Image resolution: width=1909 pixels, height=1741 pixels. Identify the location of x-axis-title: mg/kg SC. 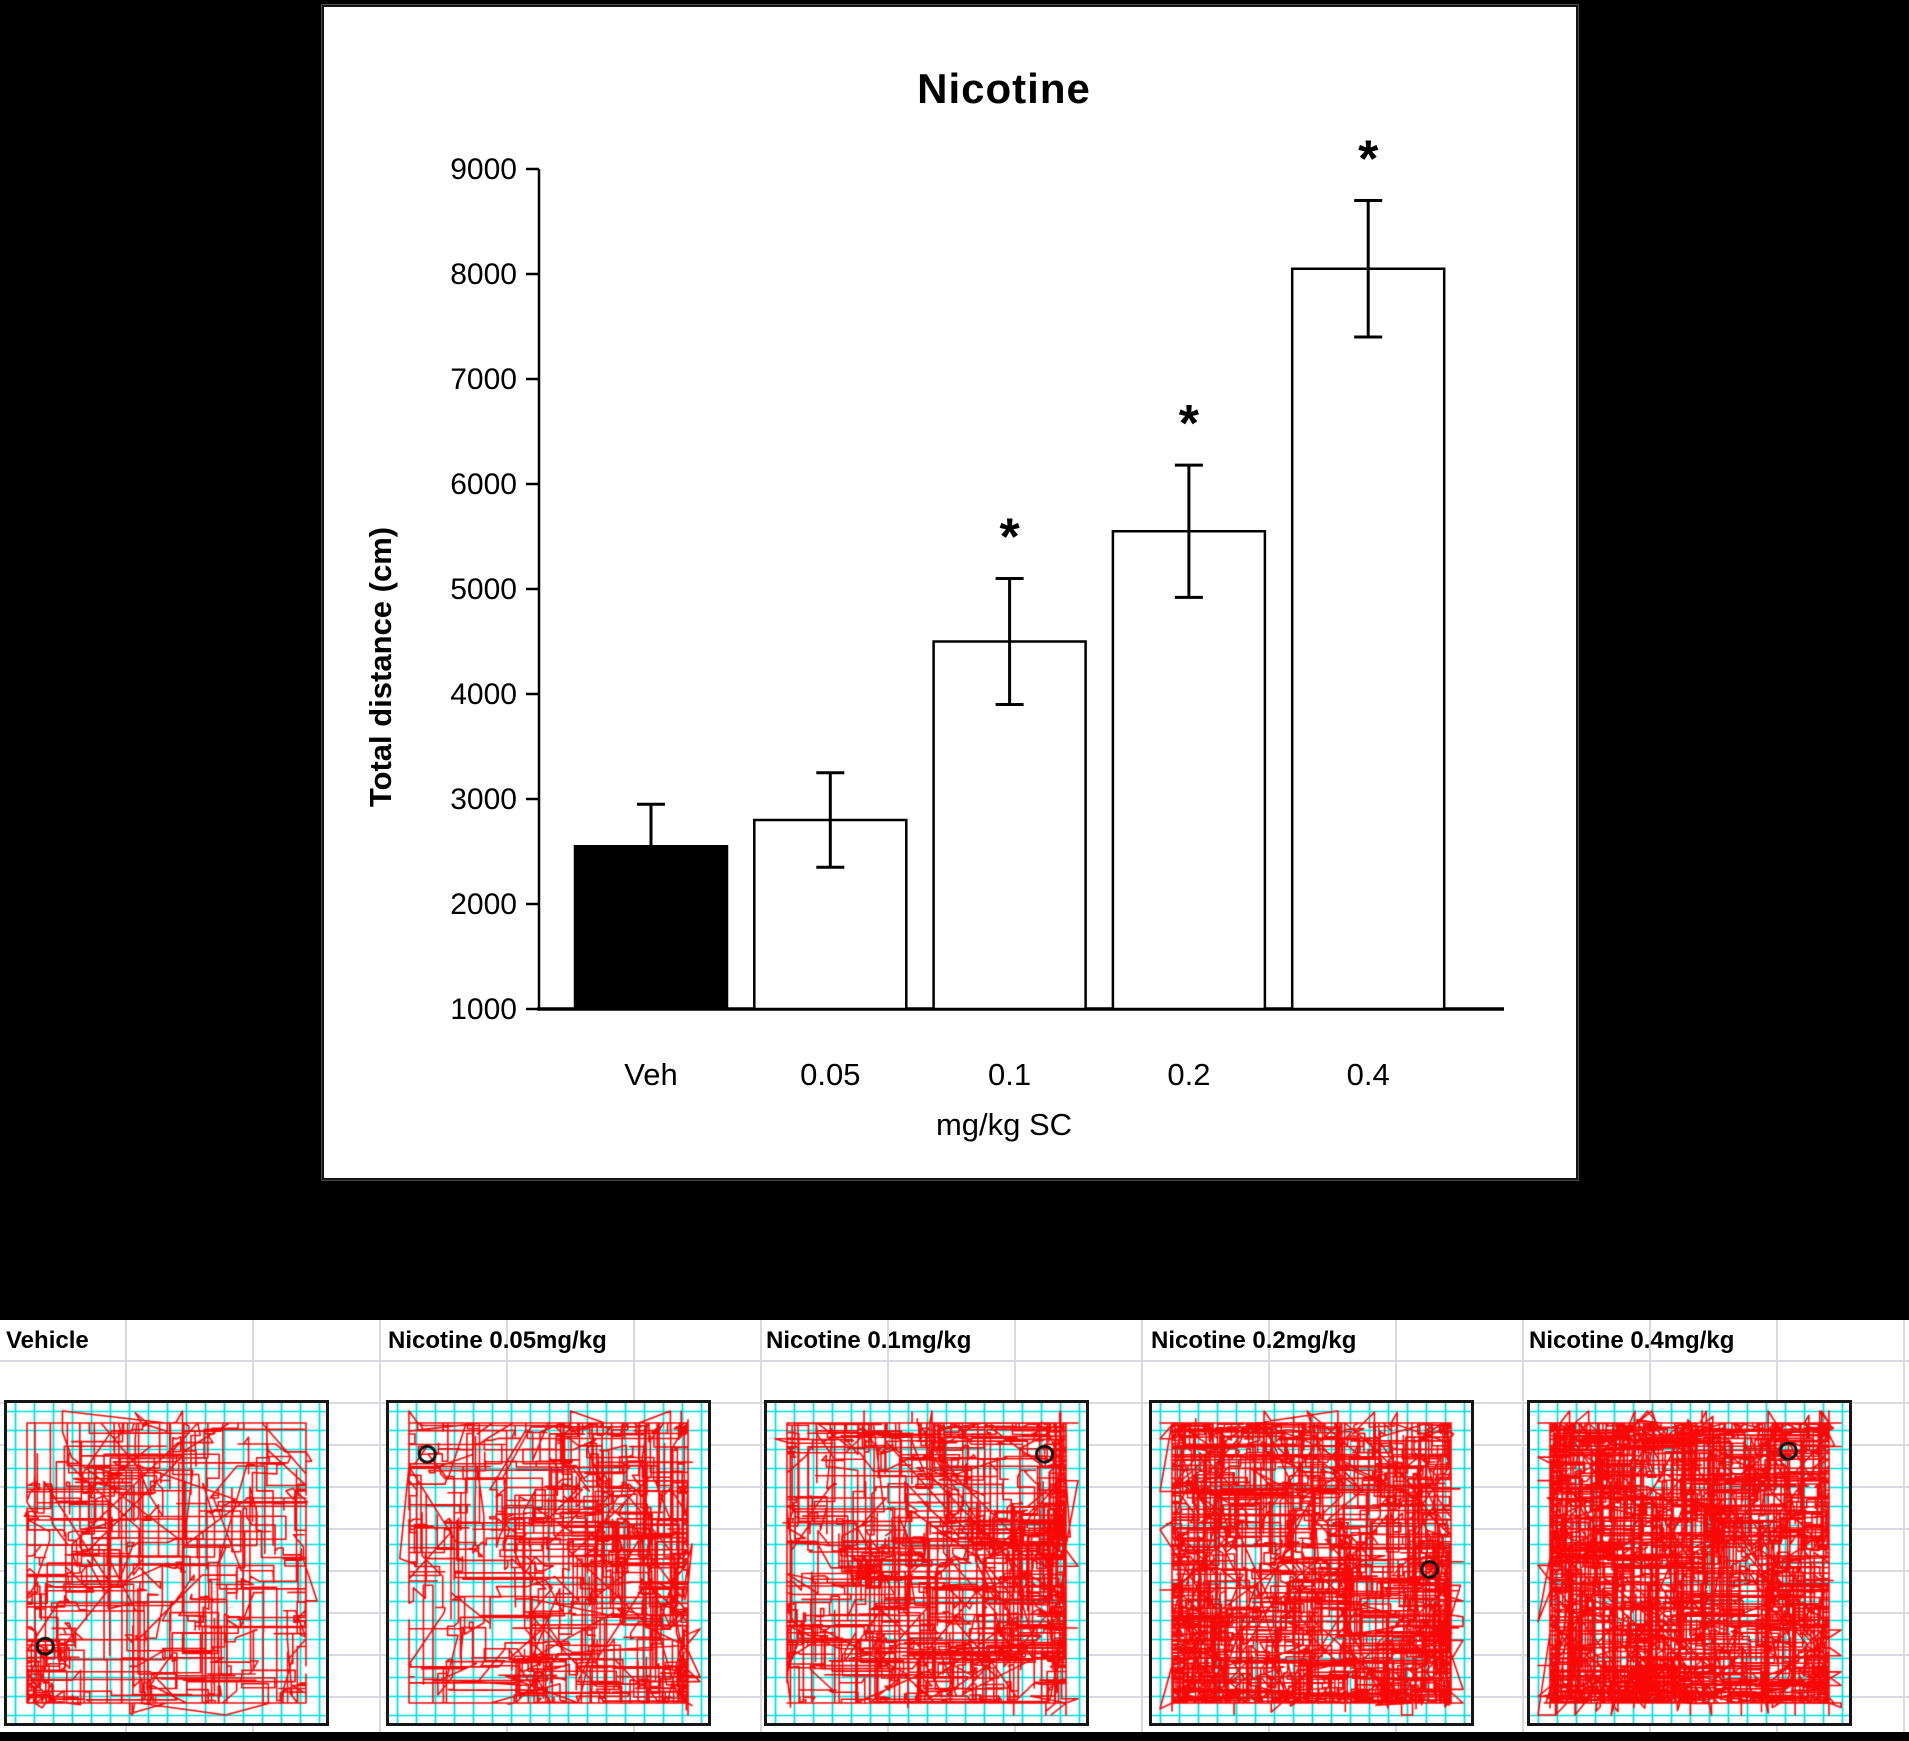
(1004, 1124).